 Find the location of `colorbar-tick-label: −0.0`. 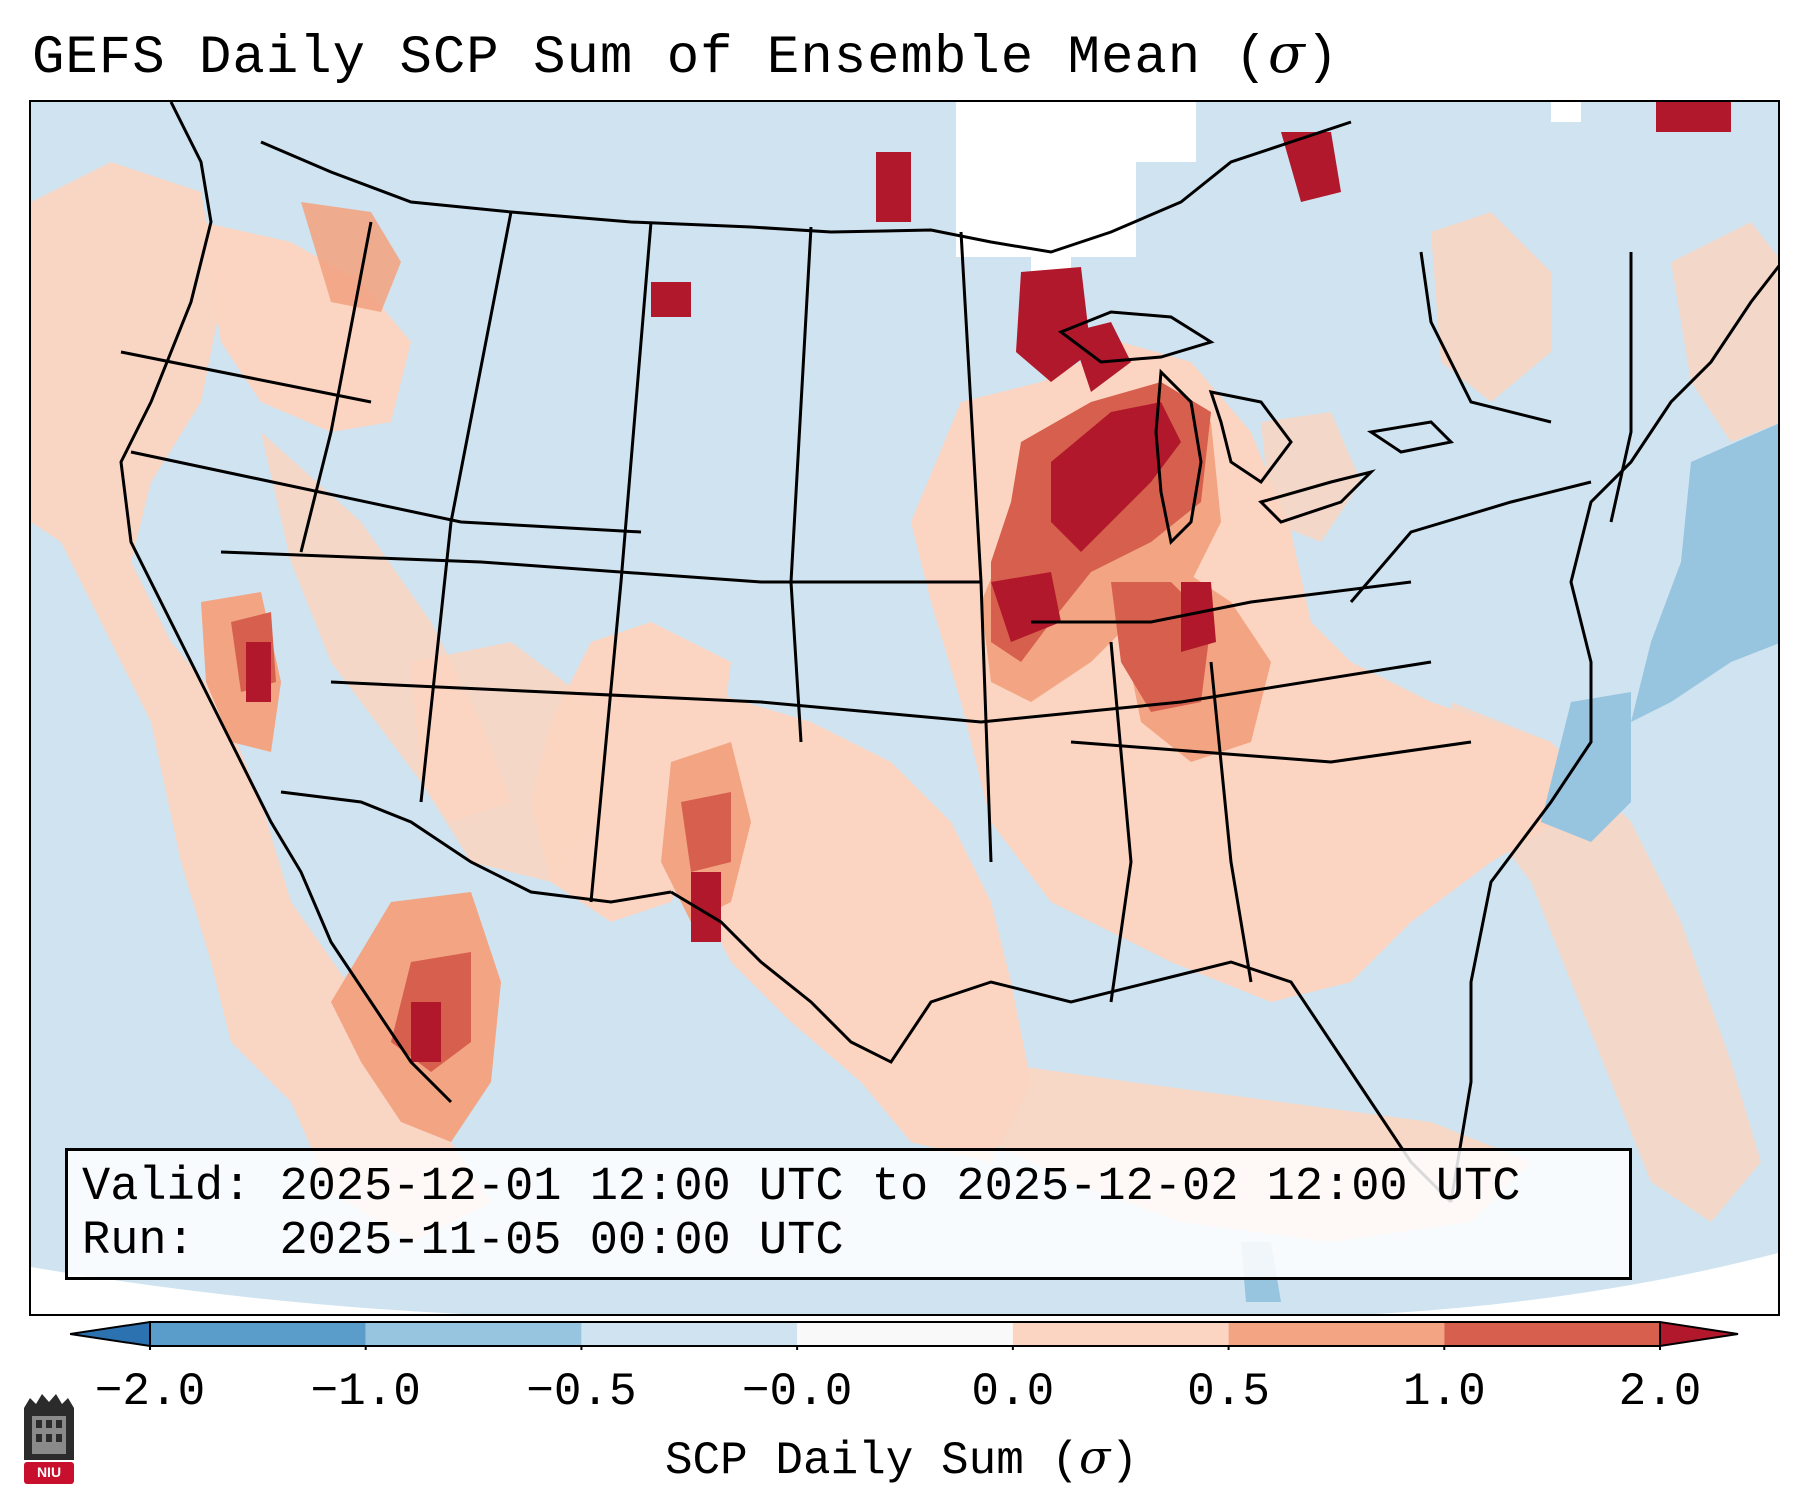

colorbar-tick-label: −0.0 is located at coordinates (797, 1392).